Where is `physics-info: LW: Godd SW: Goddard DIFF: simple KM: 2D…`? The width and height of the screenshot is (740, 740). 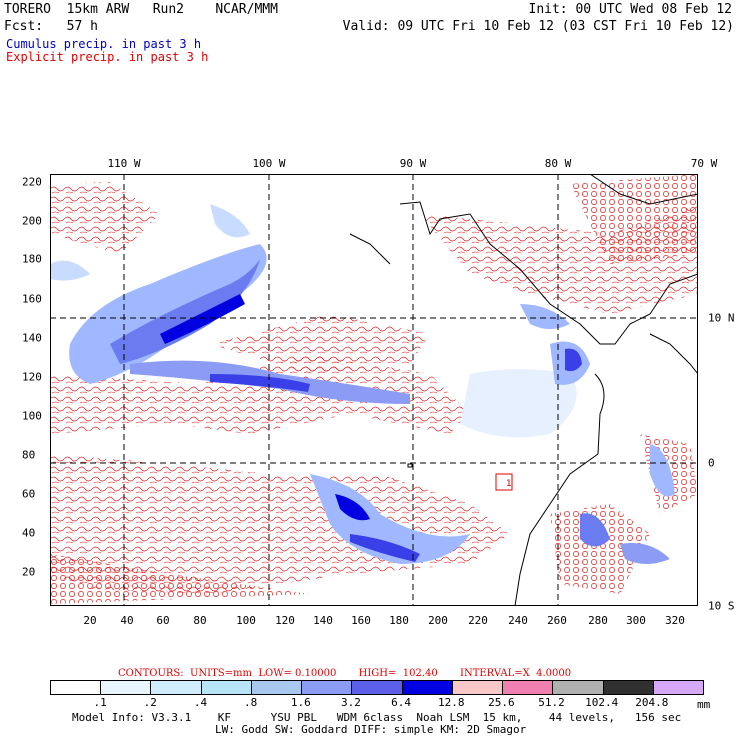
physics-info: LW: Godd SW: Goddard DIFF: simple KM: 2D… is located at coordinates (371, 729).